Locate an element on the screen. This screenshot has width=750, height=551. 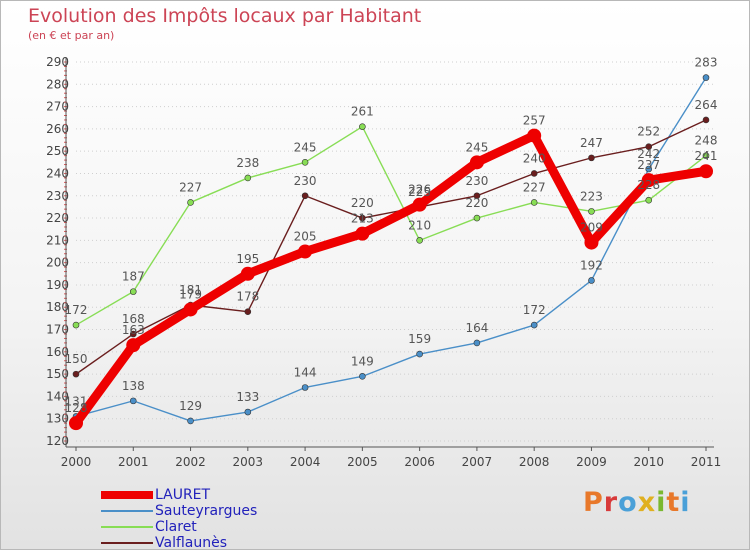
y-tick-label: 190 is located at coordinates (57, 285).